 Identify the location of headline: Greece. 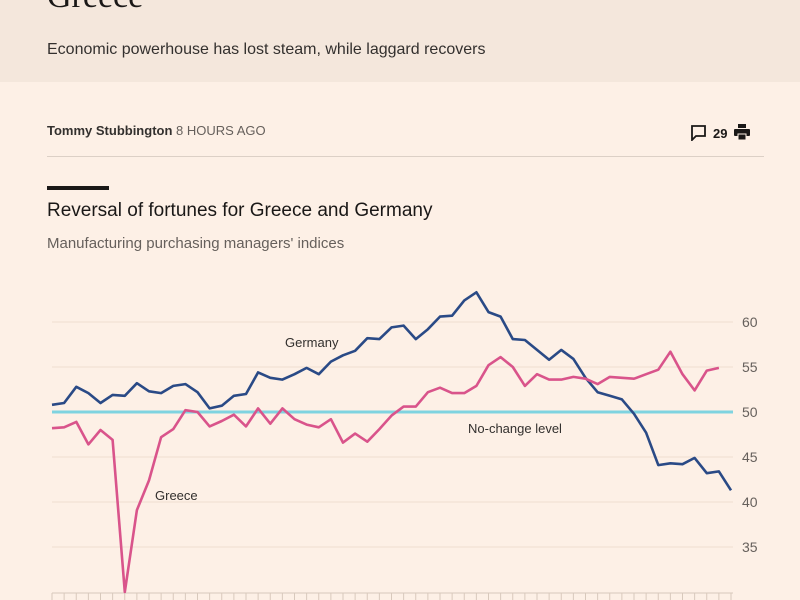
(95, 8).